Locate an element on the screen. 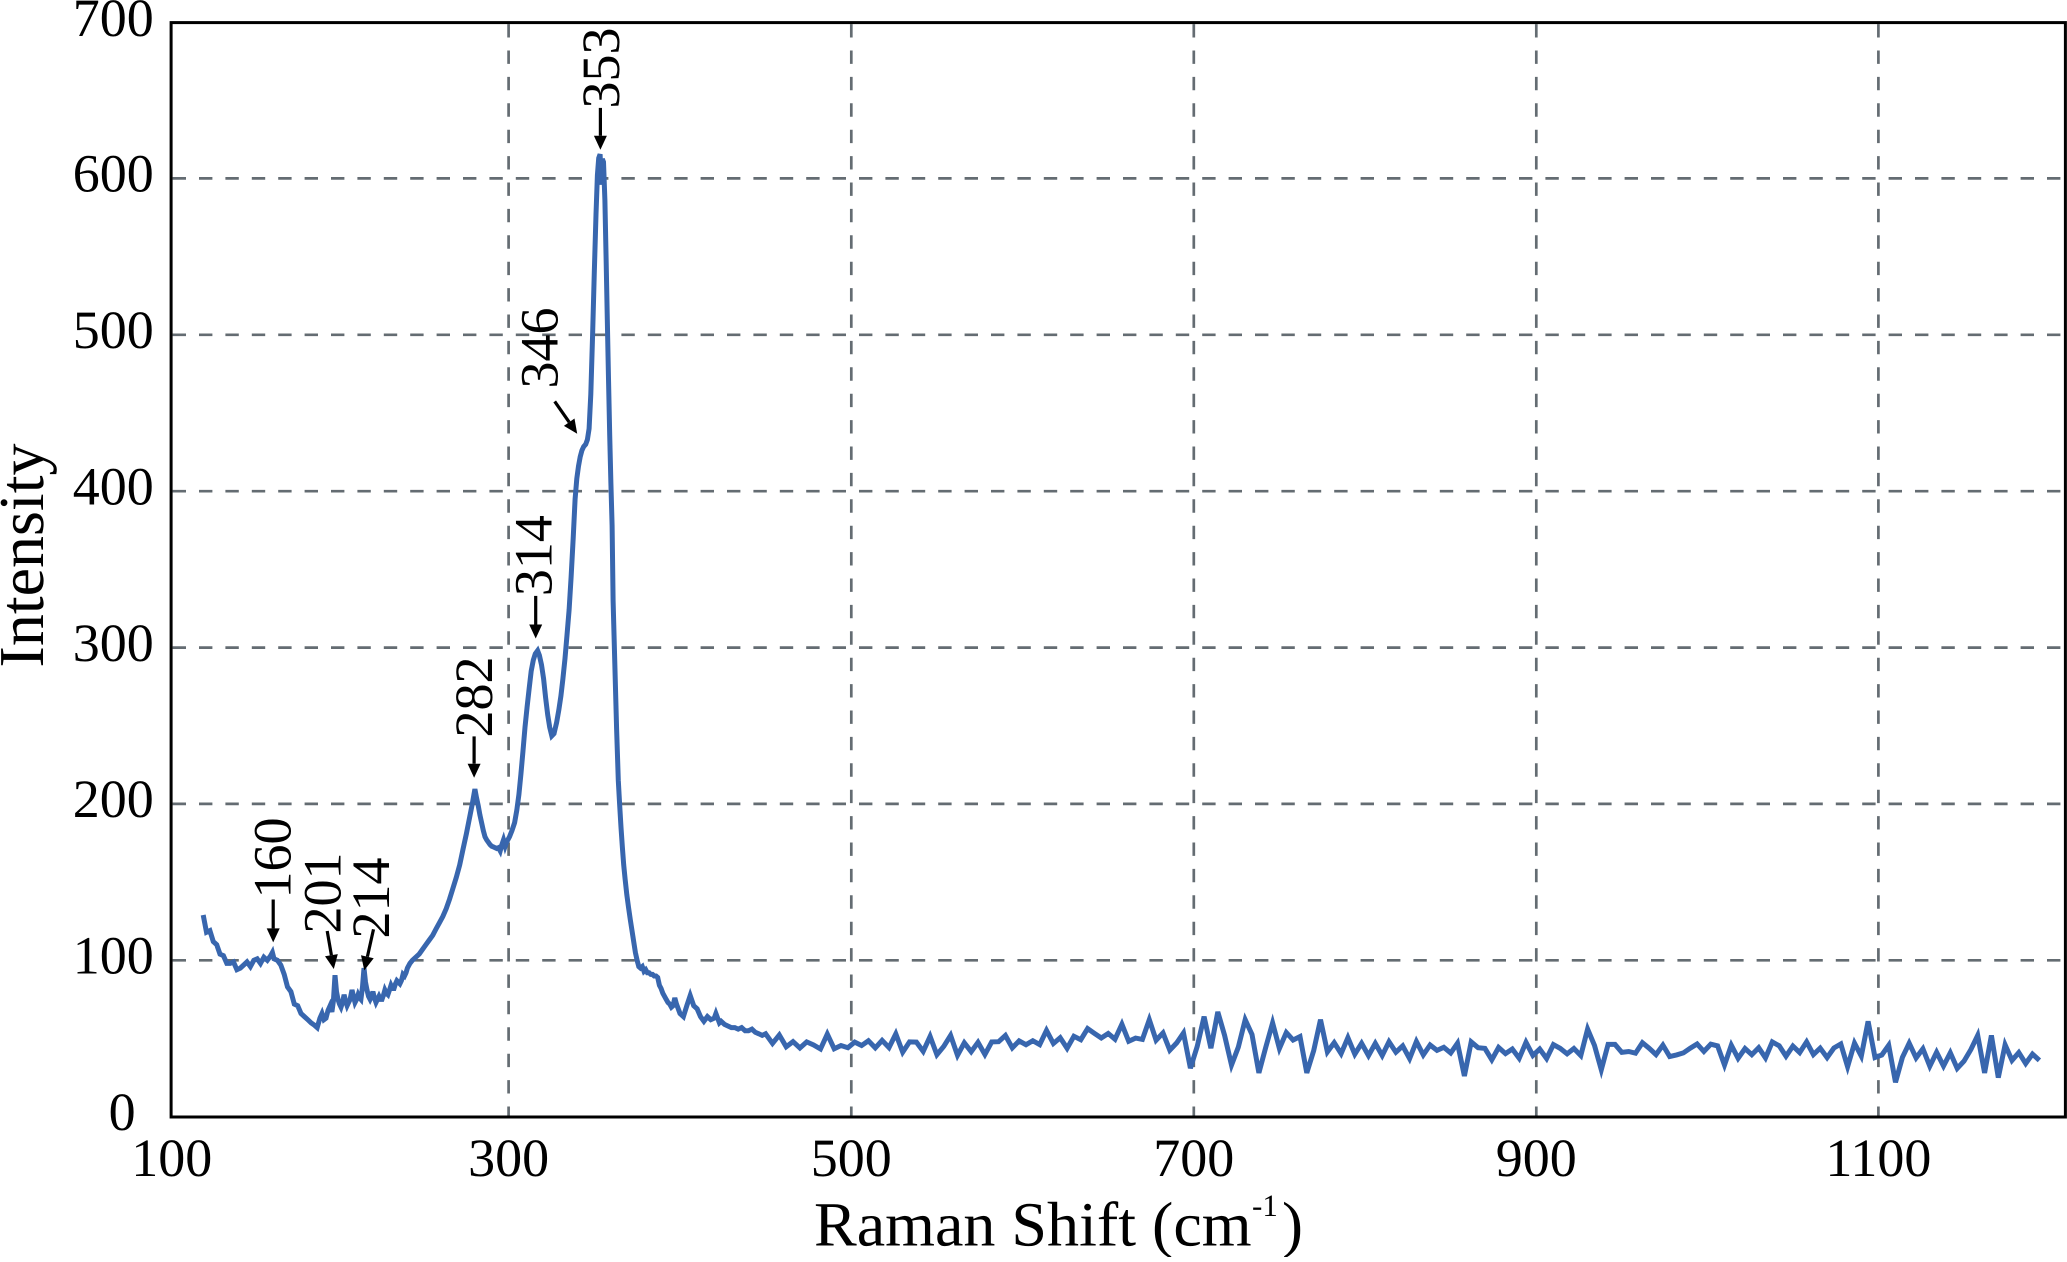 The width and height of the screenshot is (2067, 1262). svg-text: 400 is located at coordinates (113, 486).